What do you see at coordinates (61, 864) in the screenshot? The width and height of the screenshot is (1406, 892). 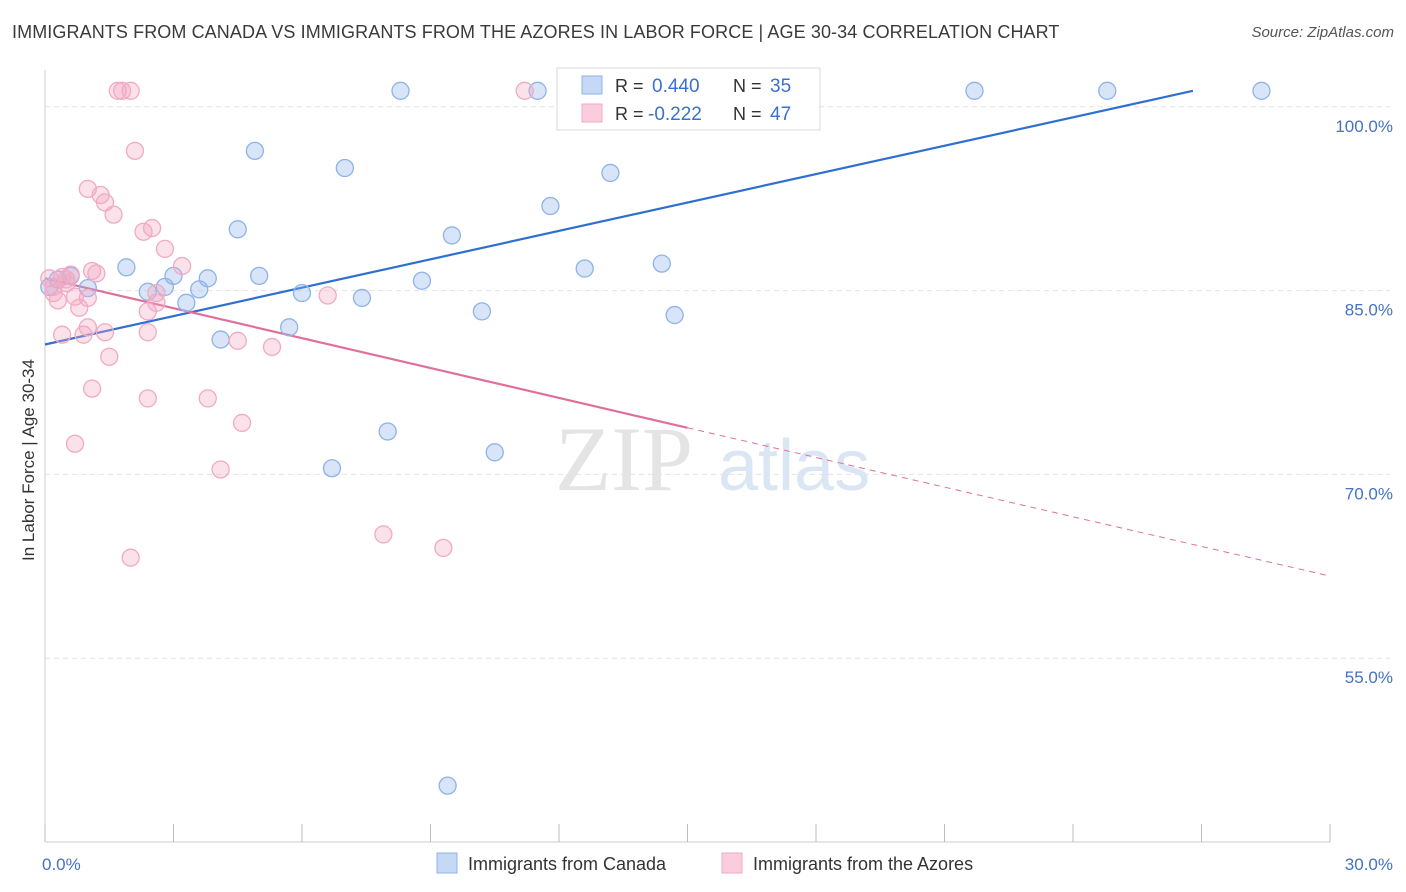 I see `x-tick-label-0: 0.0%` at bounding box center [61, 864].